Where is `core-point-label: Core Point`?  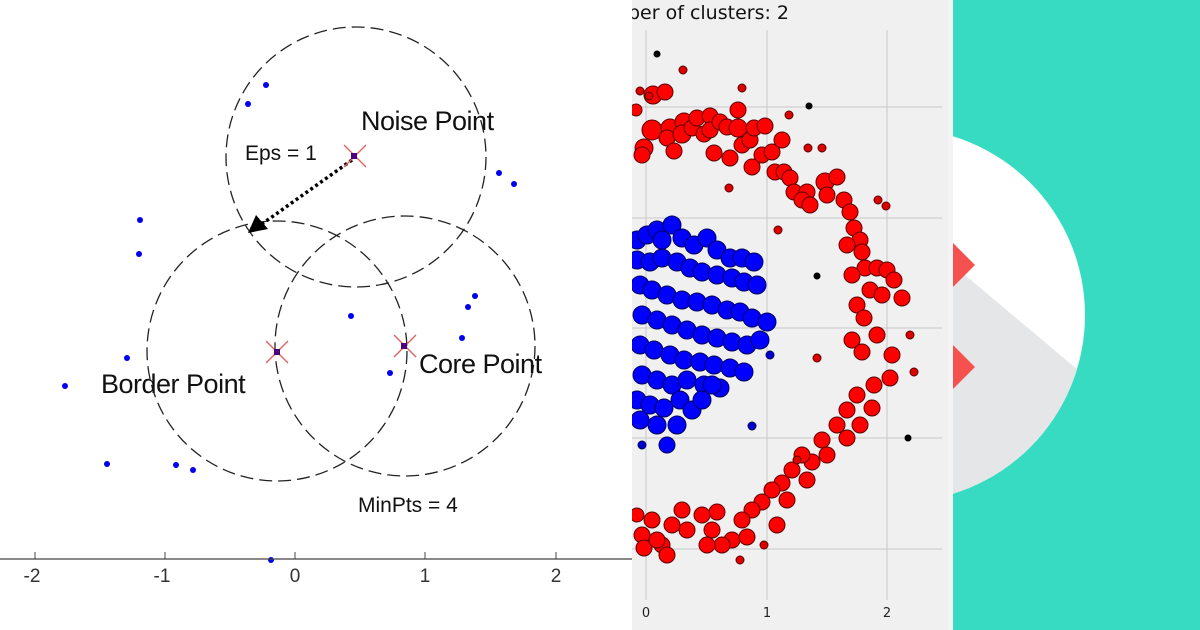
core-point-label: Core Point is located at coordinates (480, 364).